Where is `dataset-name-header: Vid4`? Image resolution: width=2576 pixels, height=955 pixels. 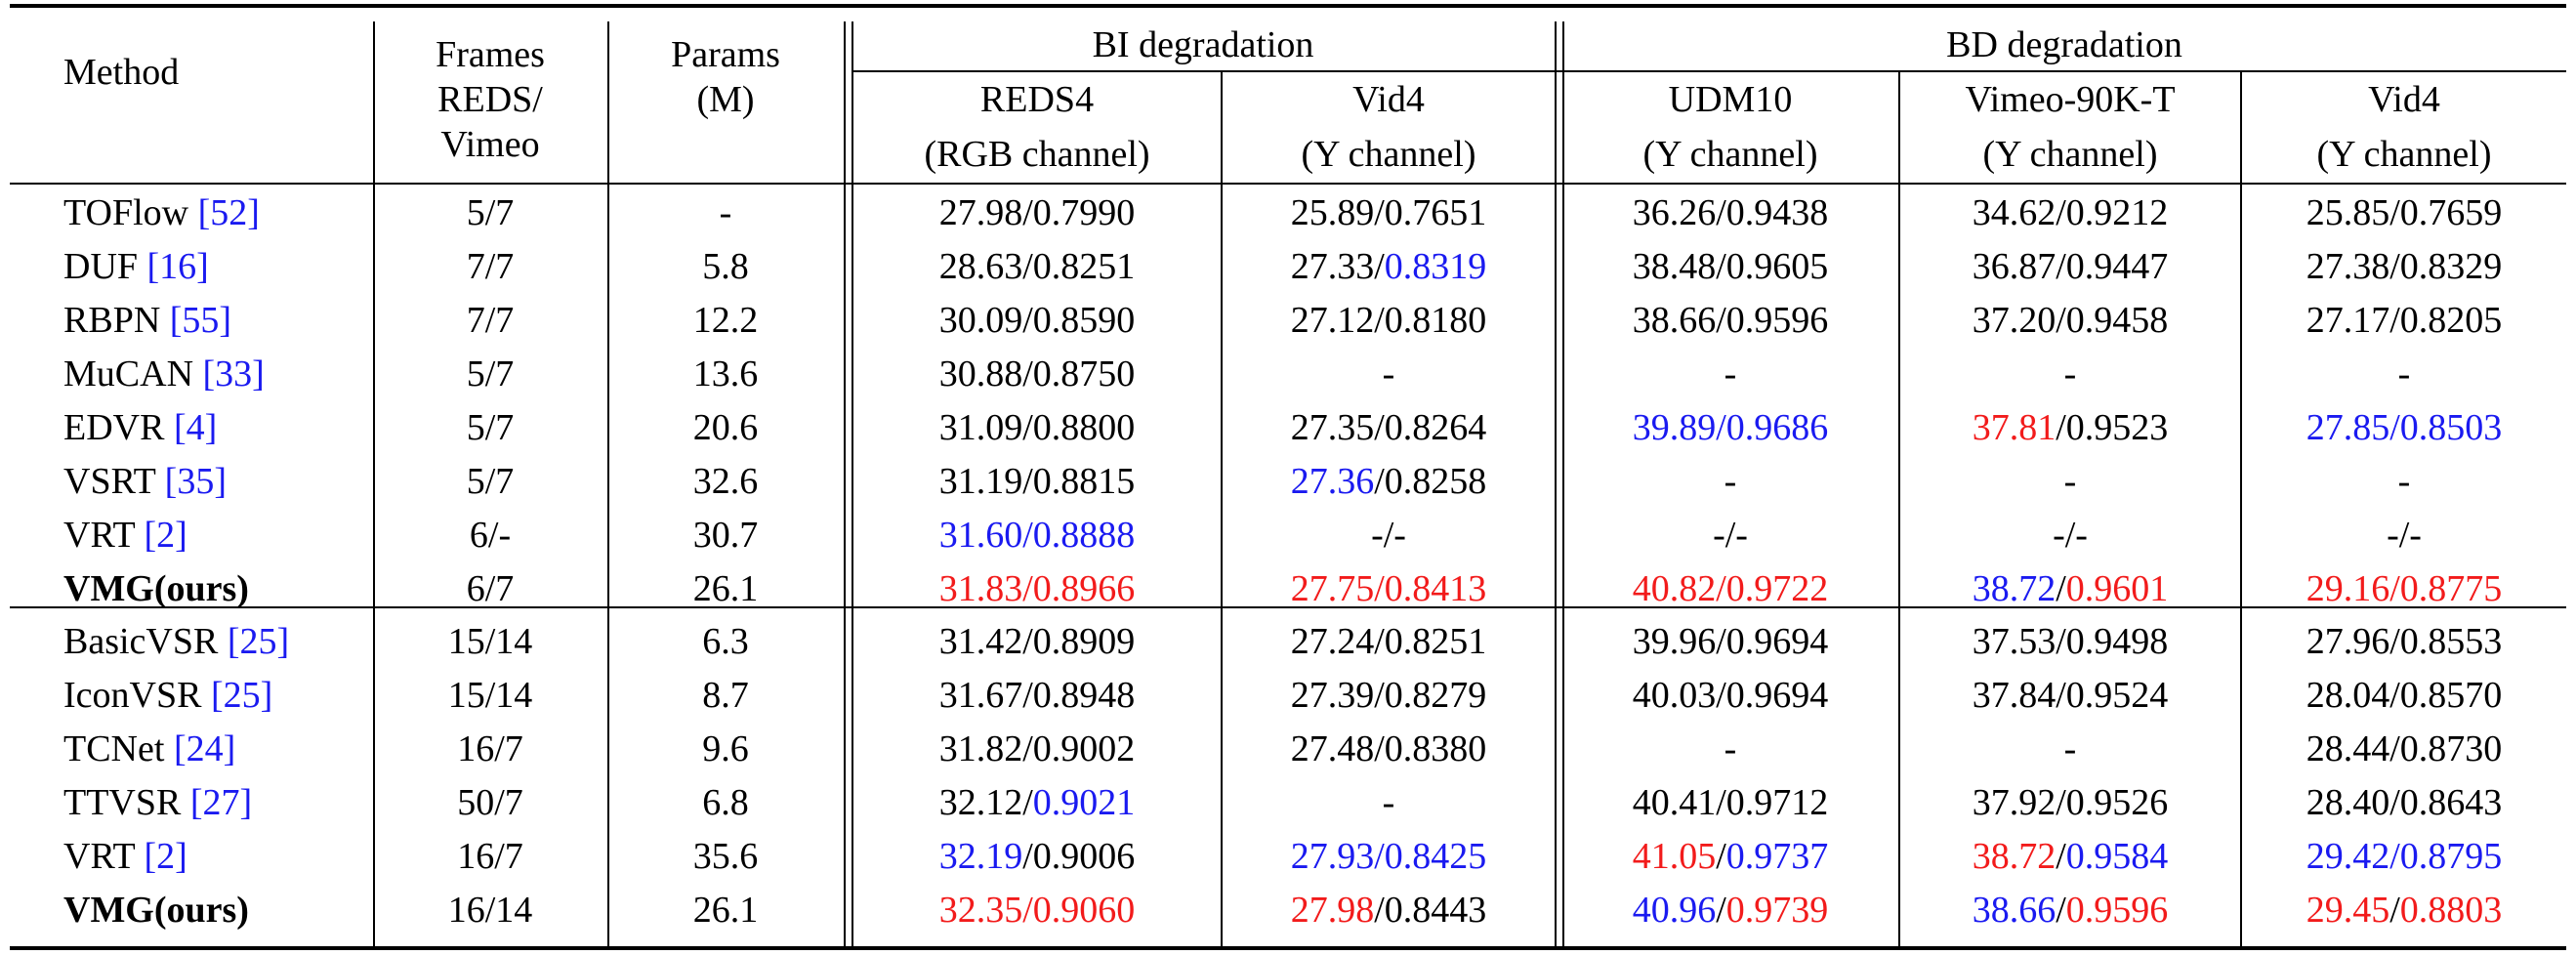 dataset-name-header: Vid4 is located at coordinates (2404, 99).